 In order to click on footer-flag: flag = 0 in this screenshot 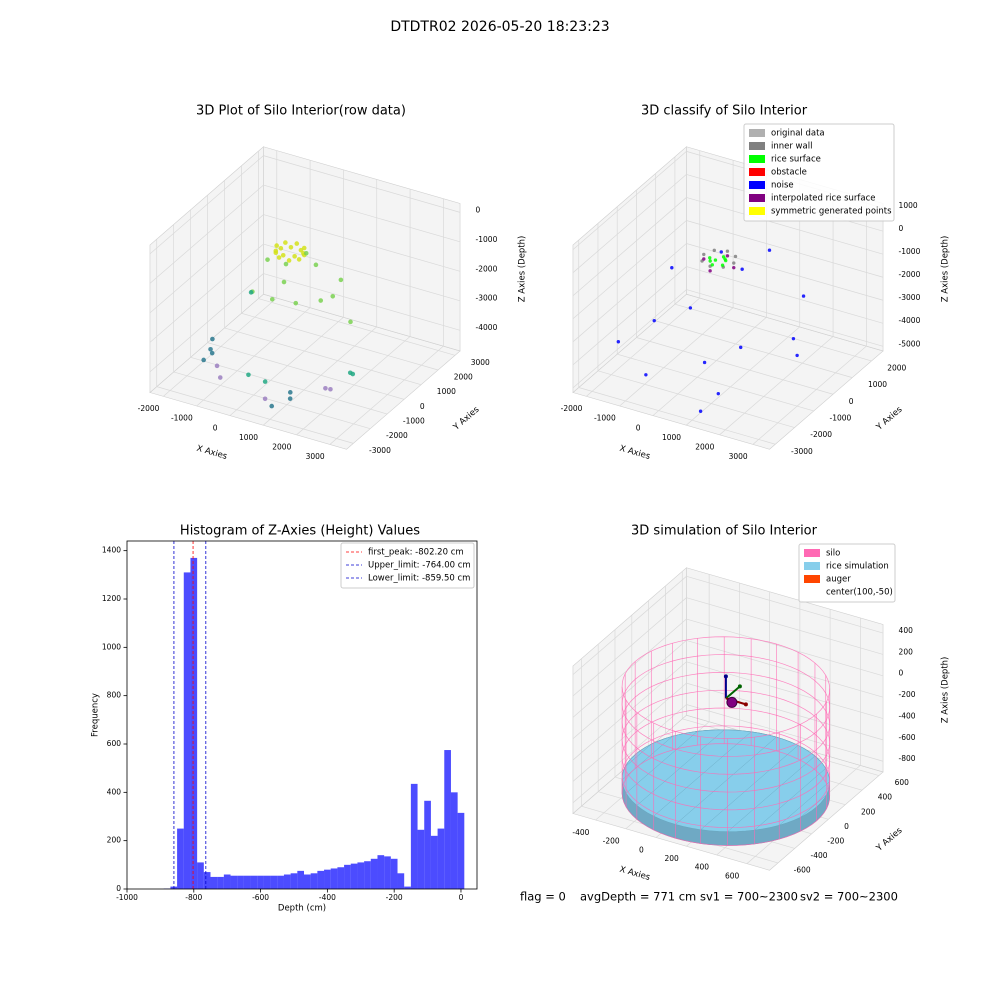, I will do `click(543, 897)`.